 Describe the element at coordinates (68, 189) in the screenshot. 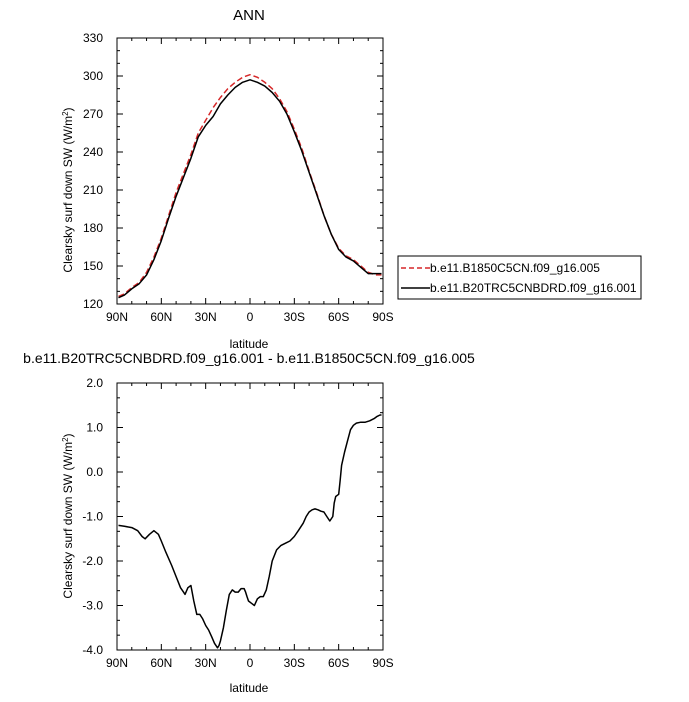

I see `top-y-axis-label: Clearsky surf down SW (W/m2)` at that location.